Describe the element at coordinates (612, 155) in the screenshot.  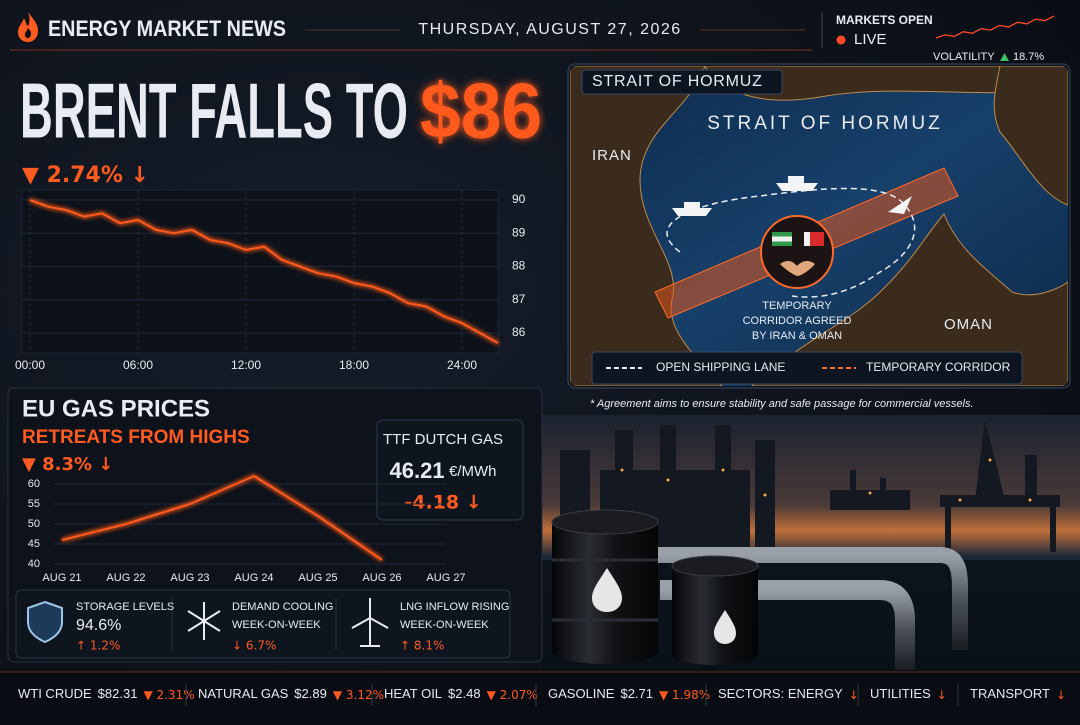
I see `region-label: IRAN` at that location.